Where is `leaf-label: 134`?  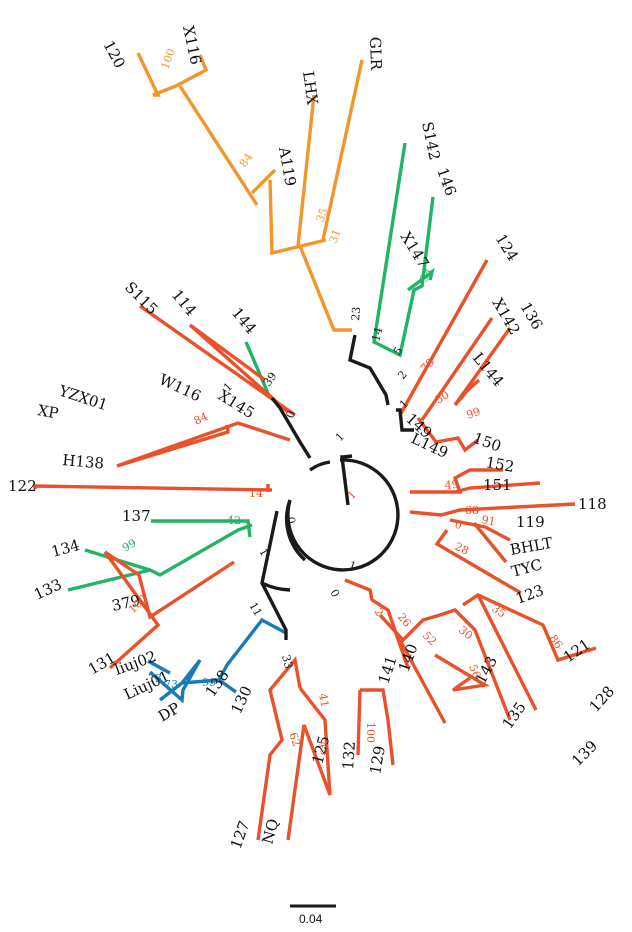 leaf-label: 134 is located at coordinates (65, 548).